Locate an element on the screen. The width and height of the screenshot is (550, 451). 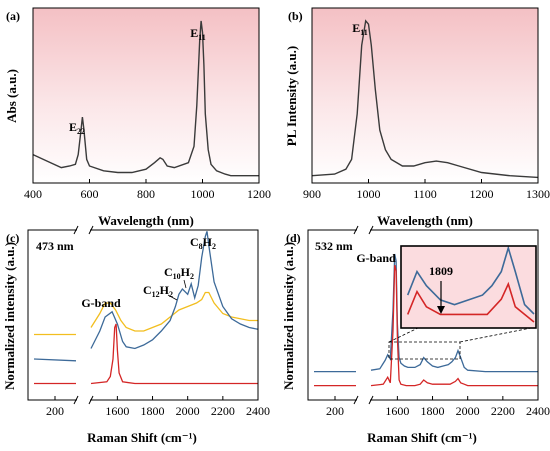
panel-b-ylabel: PL Intensity (a.u.) is located at coordinates (291, 96).